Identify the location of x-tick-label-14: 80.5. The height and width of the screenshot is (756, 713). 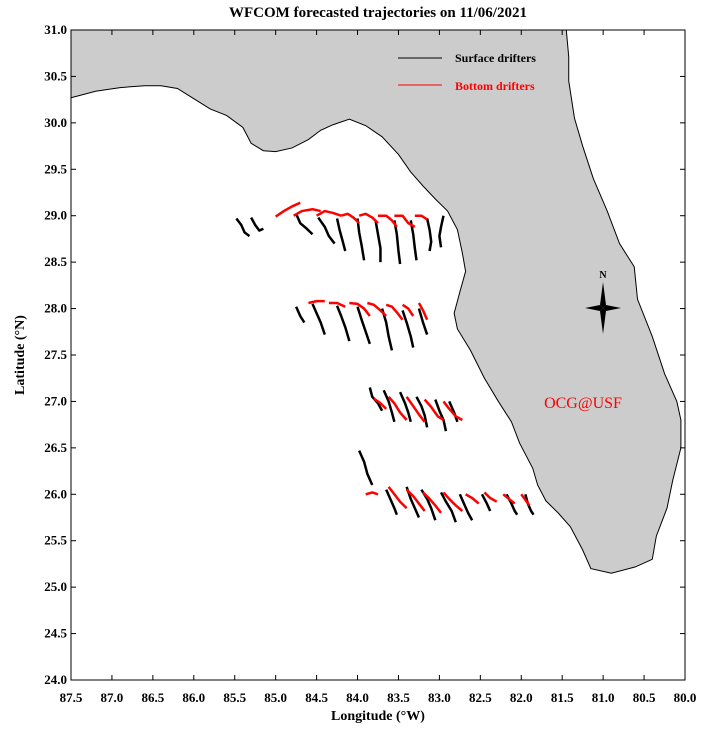
(644, 697).